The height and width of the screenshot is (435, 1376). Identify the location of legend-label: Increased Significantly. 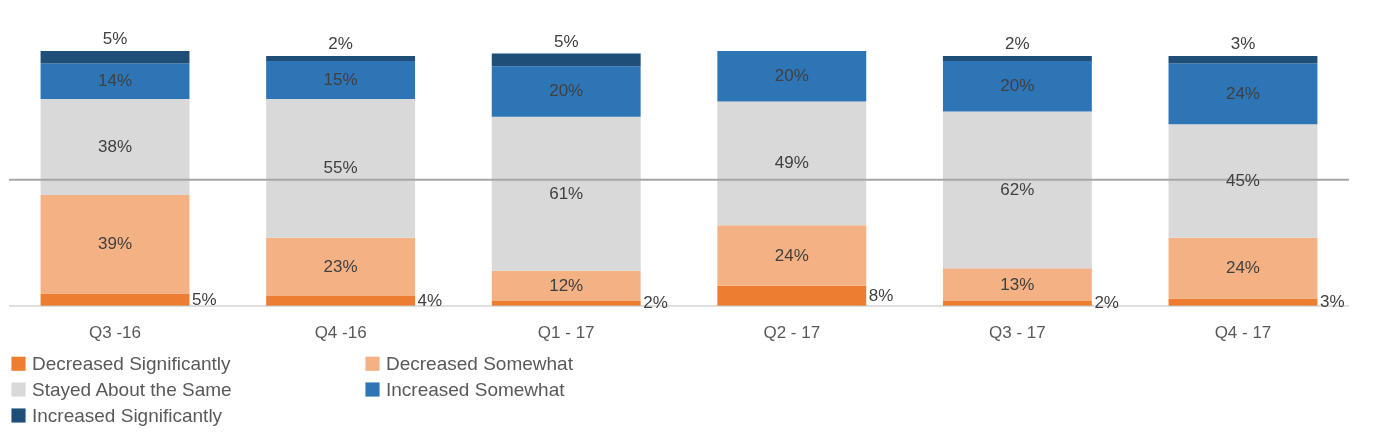
(127, 415).